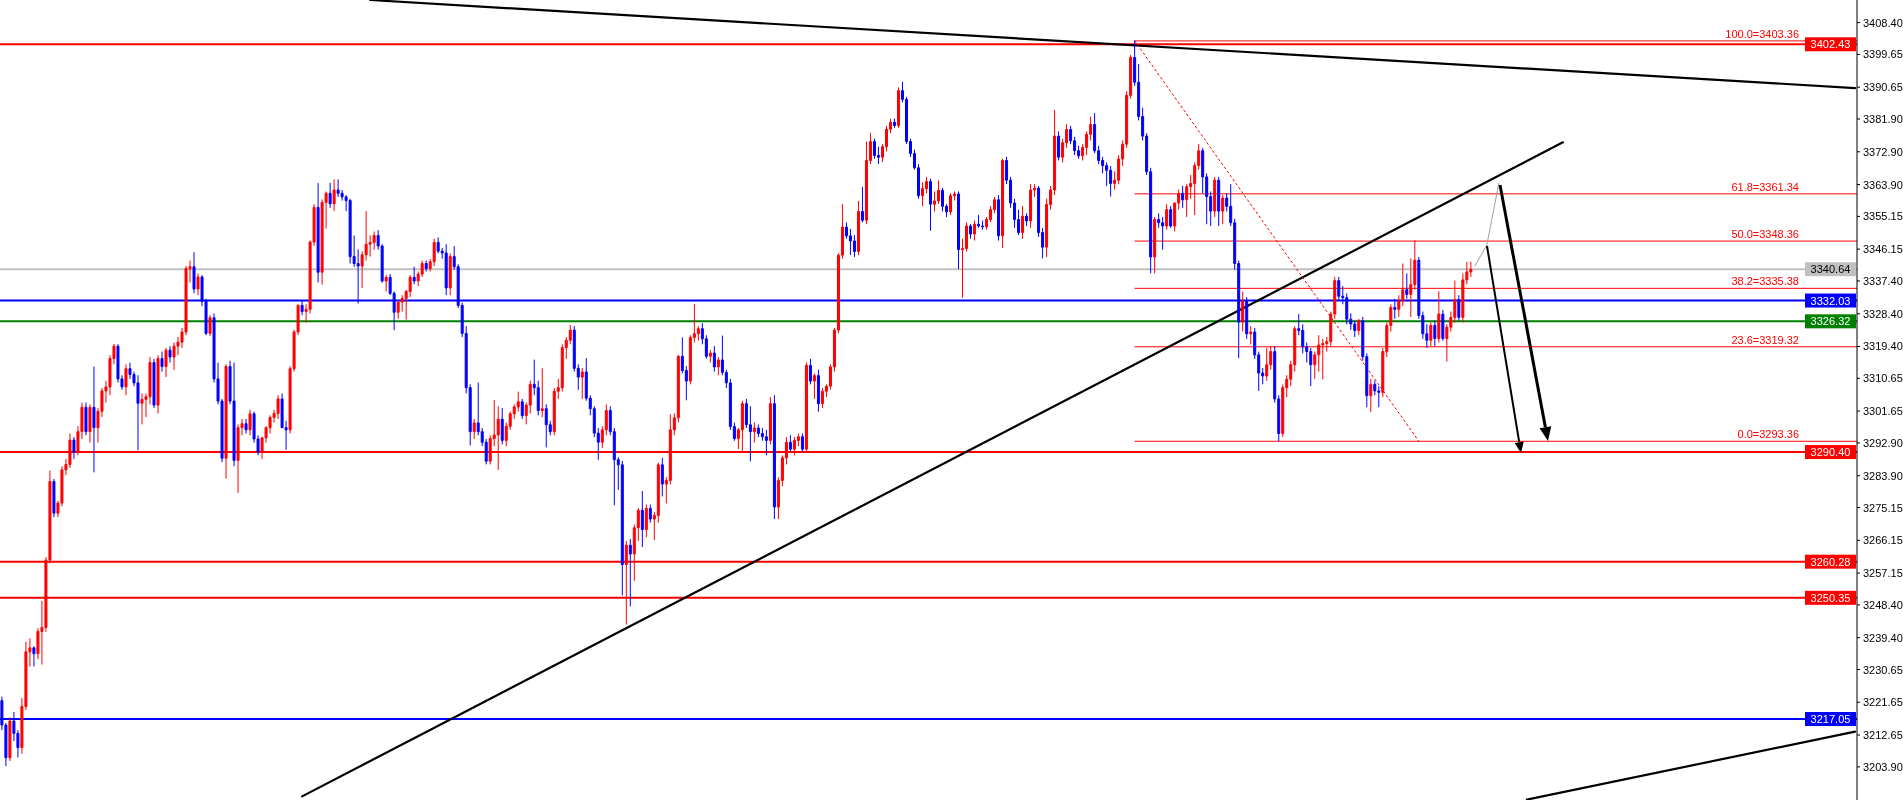 This screenshot has width=1903, height=800. I want to click on ref-line-label: 3402.43, so click(1830, 44).